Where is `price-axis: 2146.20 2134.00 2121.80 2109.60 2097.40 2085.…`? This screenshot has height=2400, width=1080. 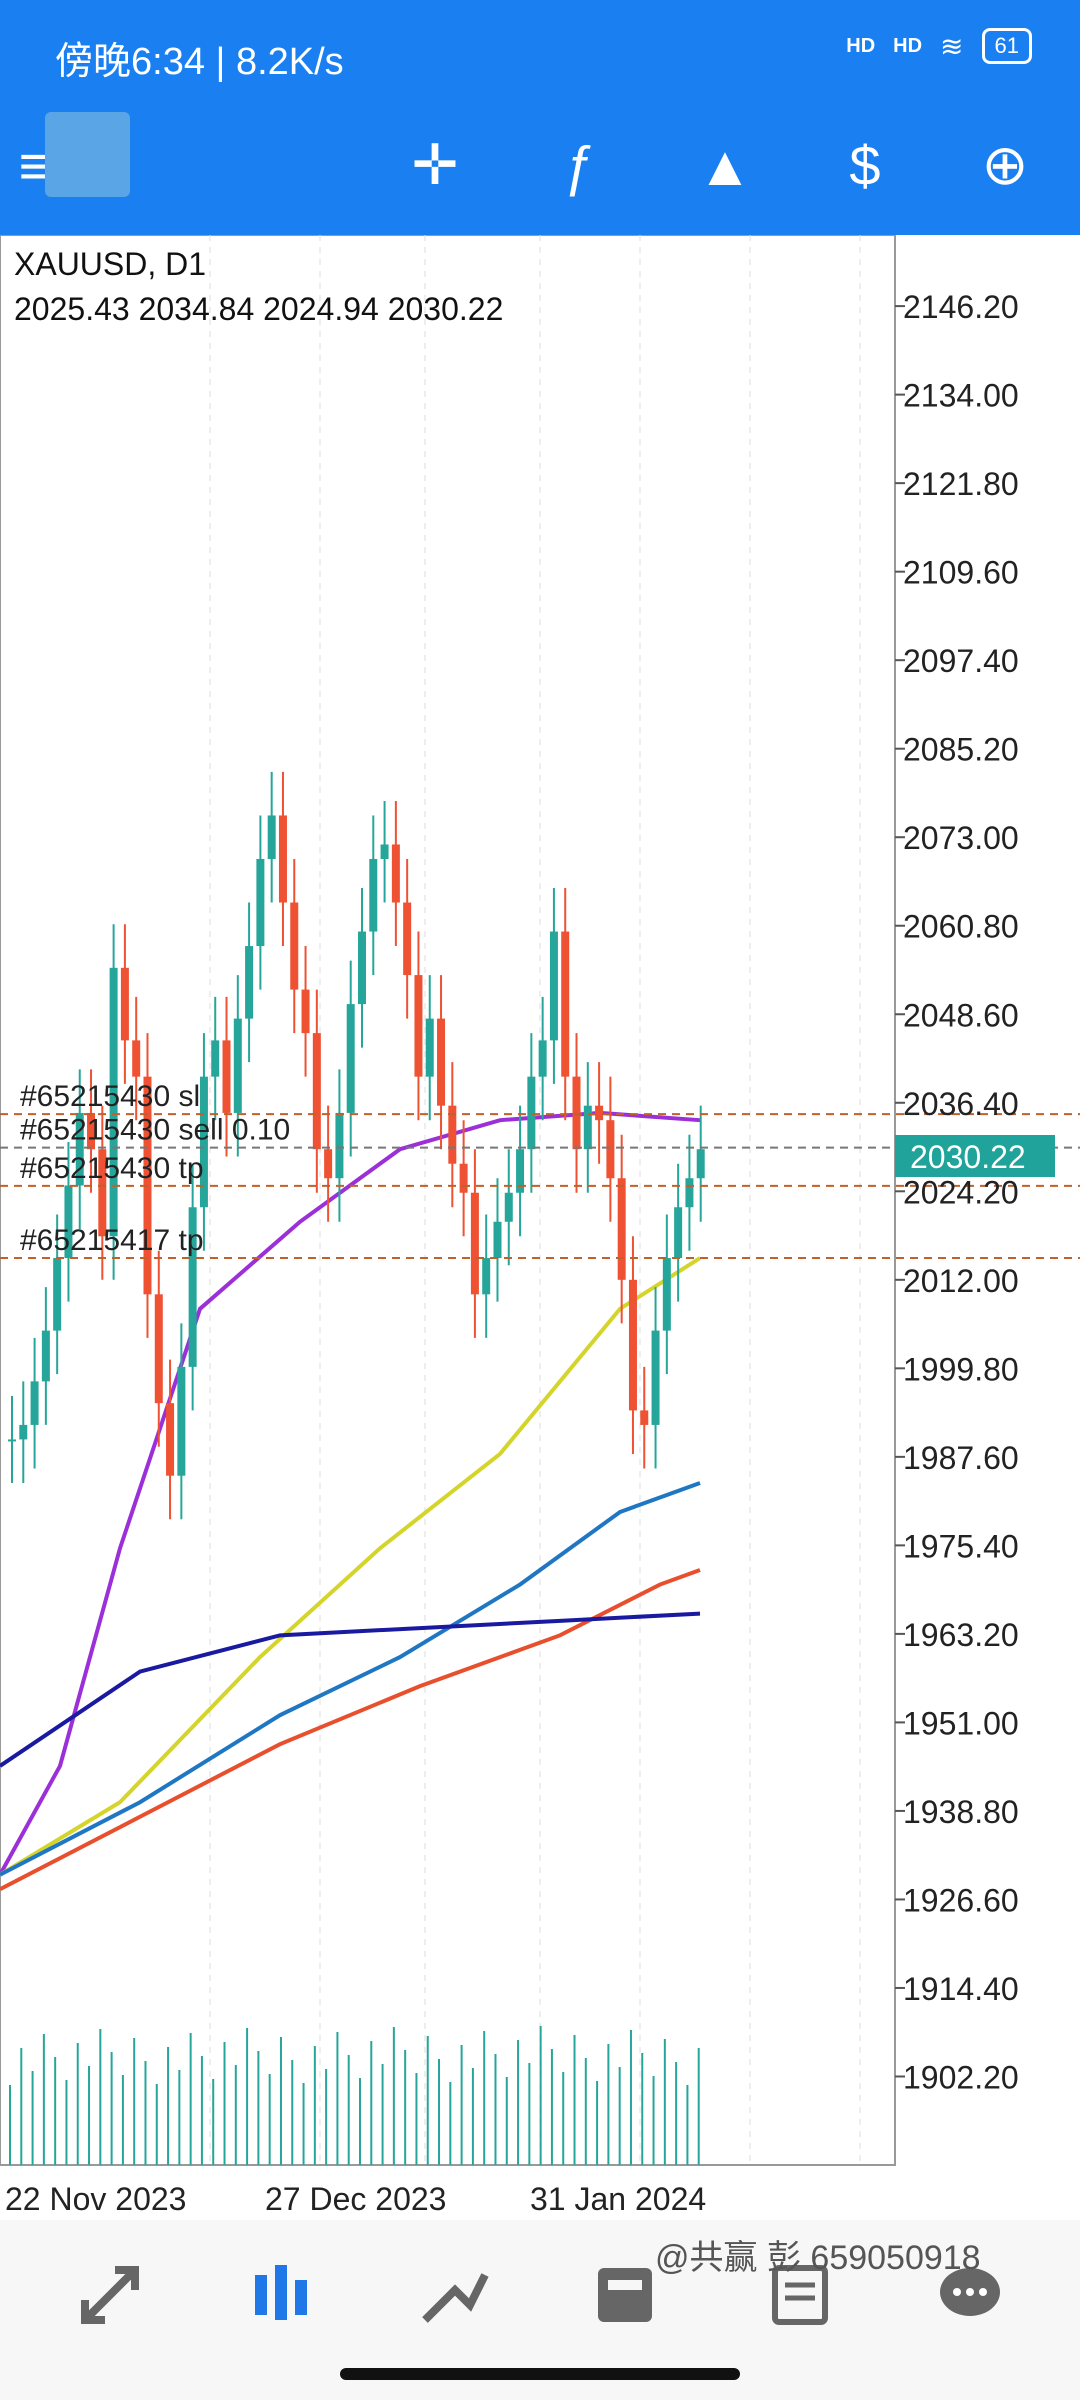 price-axis: 2146.20 2134.00 2121.80 2109.60 2097.40 2085.… is located at coordinates (957, 1192).